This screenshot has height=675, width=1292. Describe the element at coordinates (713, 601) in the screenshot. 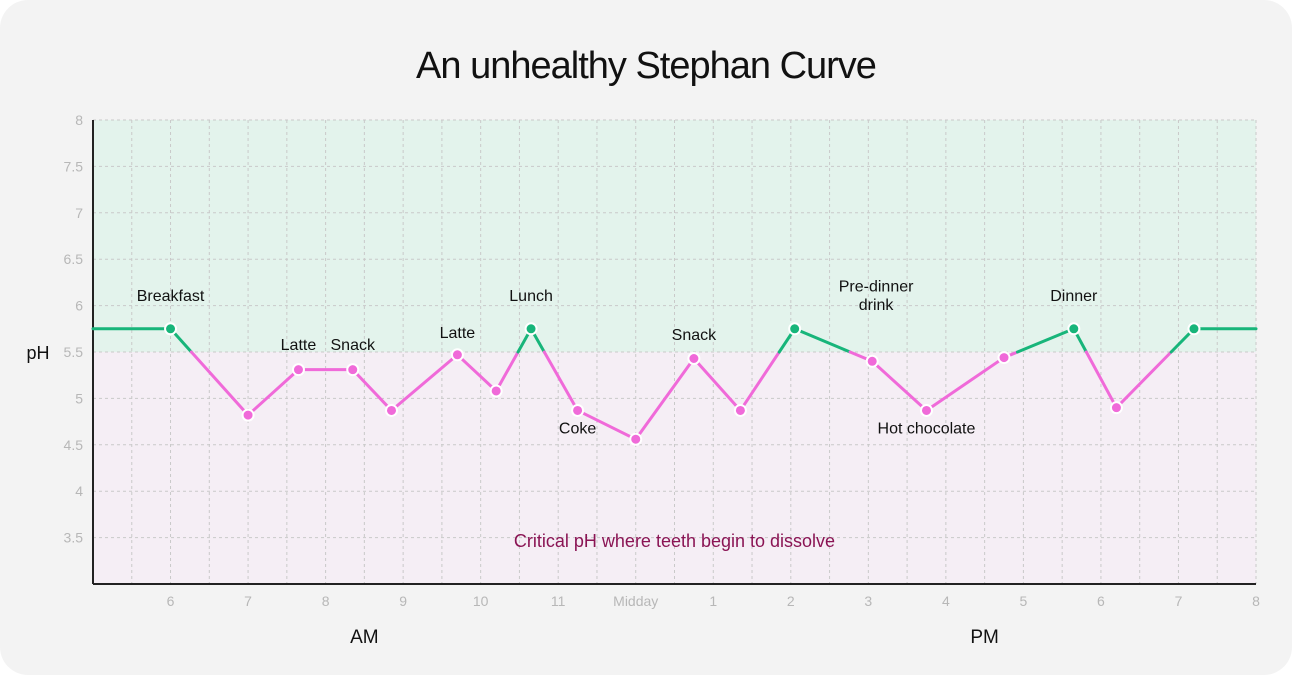

I see `x-tick-label: 1` at that location.